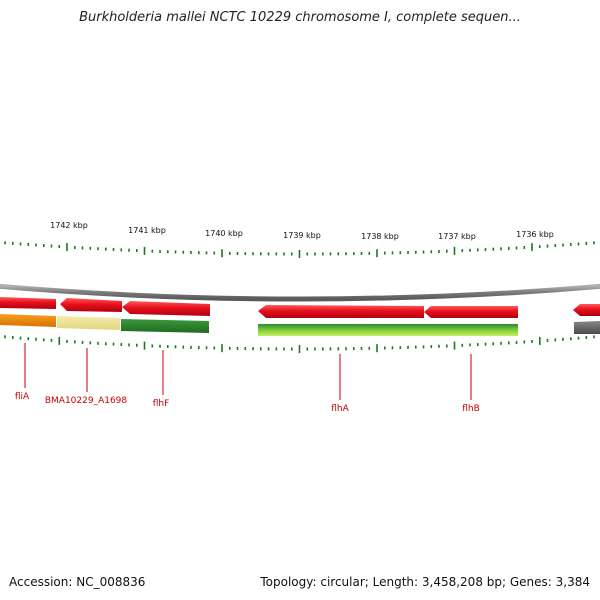  Describe the element at coordinates (299, 344) in the screenshot. I see `tick-ruler-bottom` at that location.